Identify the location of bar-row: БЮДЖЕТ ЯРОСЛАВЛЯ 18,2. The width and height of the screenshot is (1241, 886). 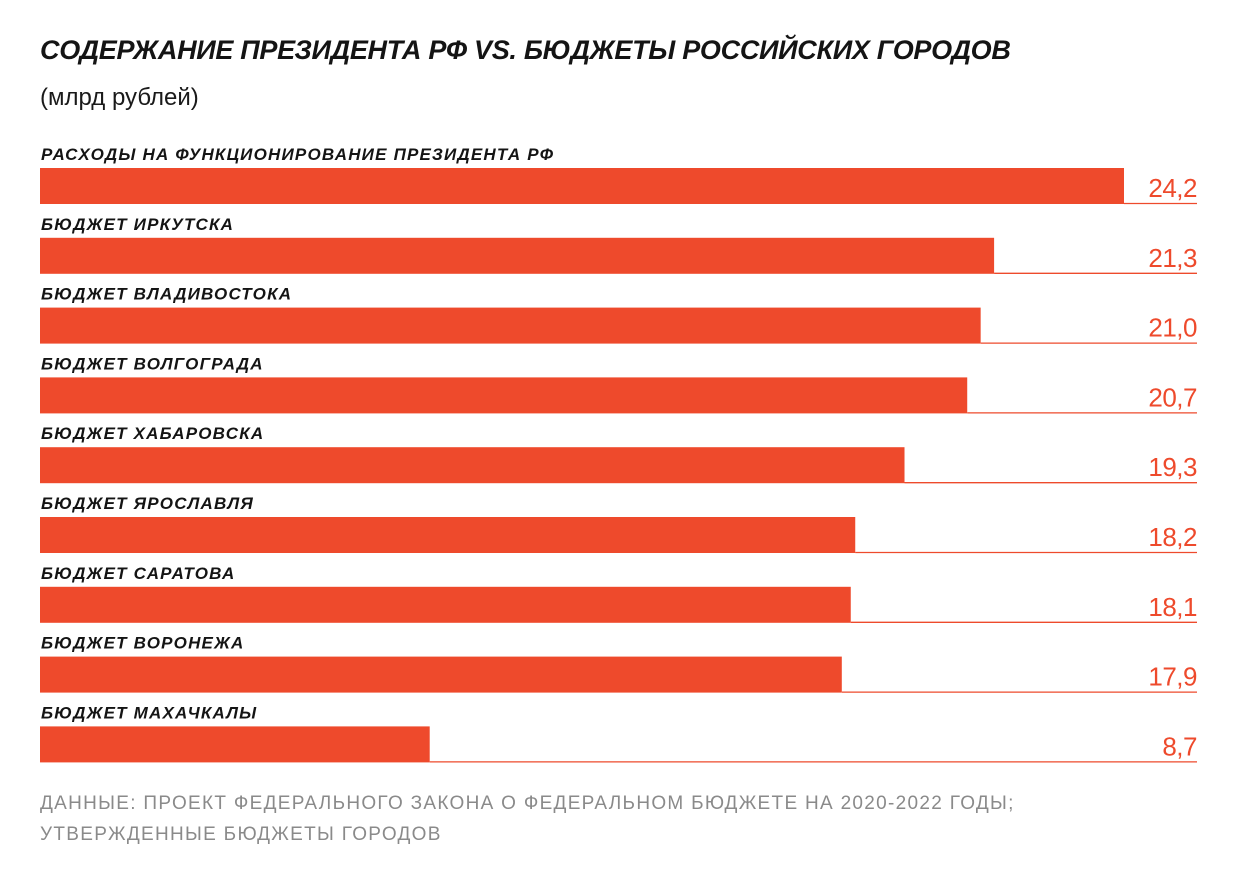
(619, 524).